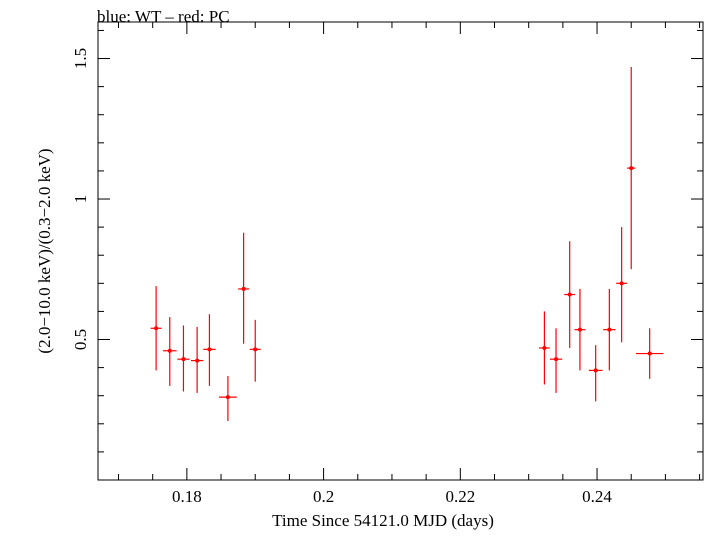 Image resolution: width=705 pixels, height=537 pixels. I want to click on x-tick-label: 0.24, so click(597, 496).